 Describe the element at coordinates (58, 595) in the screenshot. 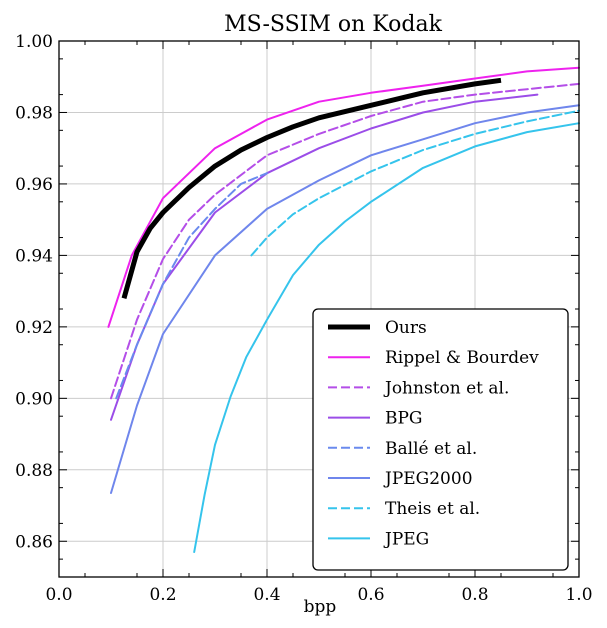

I see `x-tick-label: 0.0` at that location.